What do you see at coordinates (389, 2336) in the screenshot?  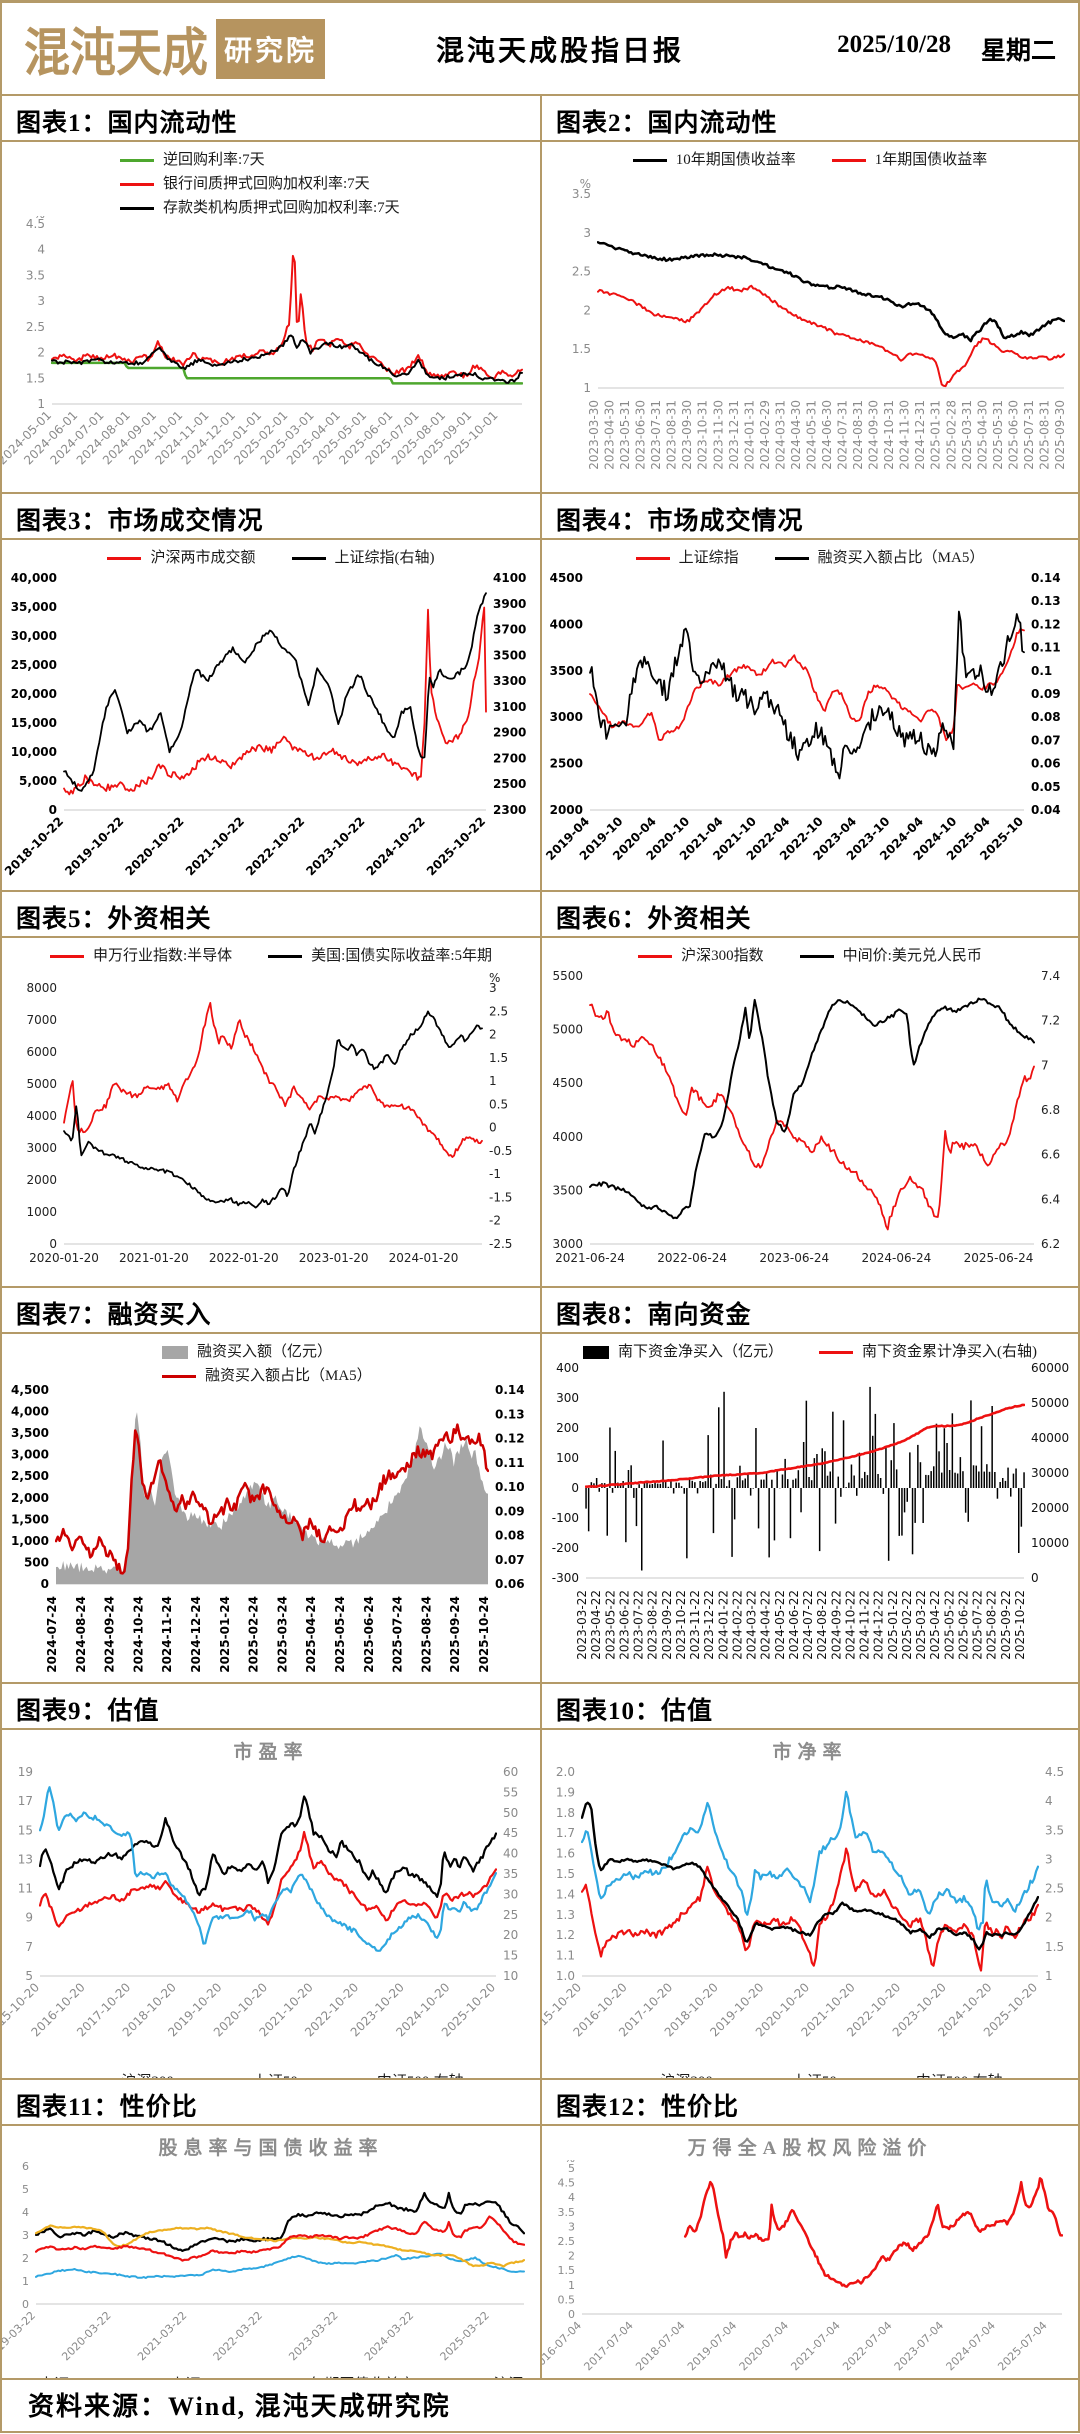 I see `svg-text: 2024-03-22` at bounding box center [389, 2336].